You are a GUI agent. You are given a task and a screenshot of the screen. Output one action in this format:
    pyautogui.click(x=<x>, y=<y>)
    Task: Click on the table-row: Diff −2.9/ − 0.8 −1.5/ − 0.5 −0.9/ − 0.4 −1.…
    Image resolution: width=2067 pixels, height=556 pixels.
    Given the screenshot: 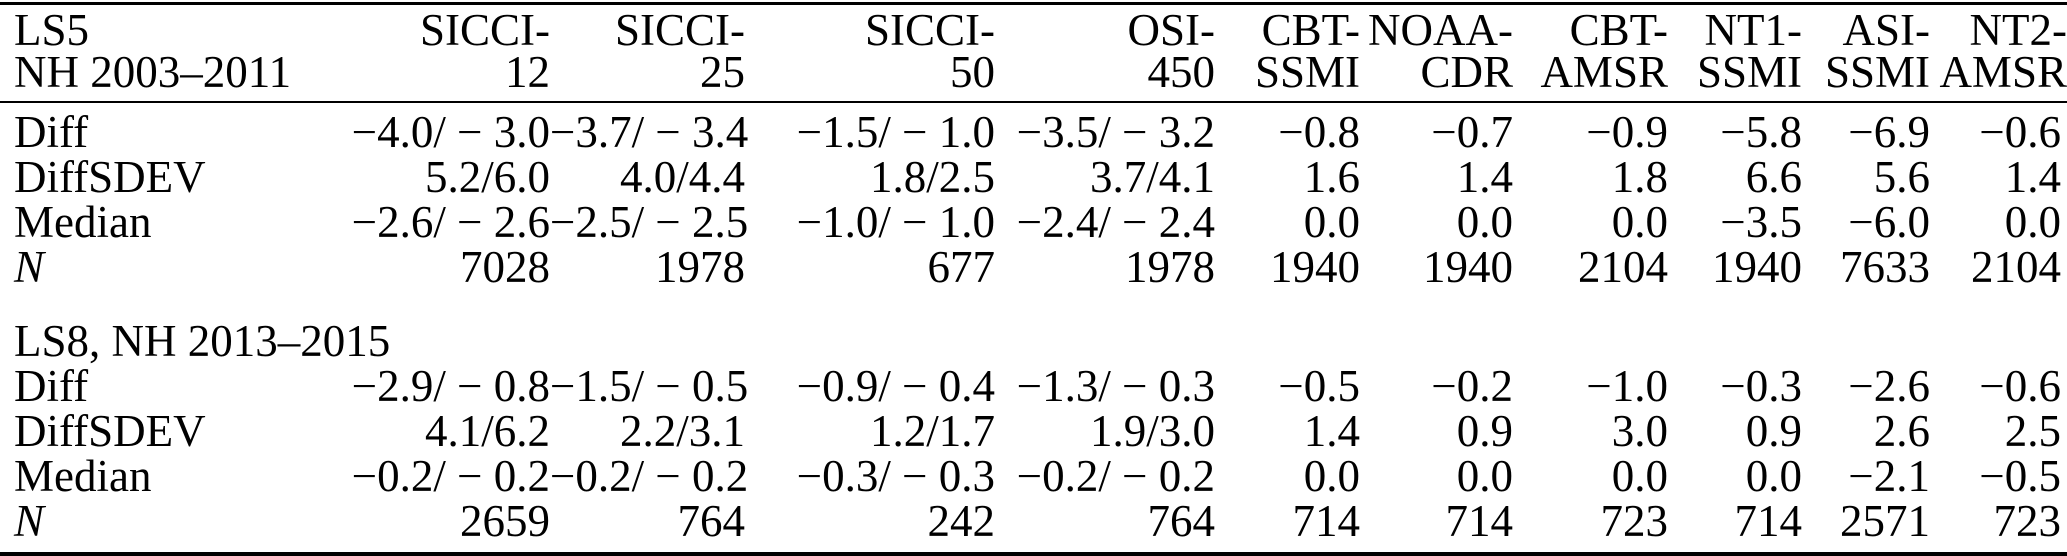 What is the action you would take?
    pyautogui.click(x=1033, y=386)
    